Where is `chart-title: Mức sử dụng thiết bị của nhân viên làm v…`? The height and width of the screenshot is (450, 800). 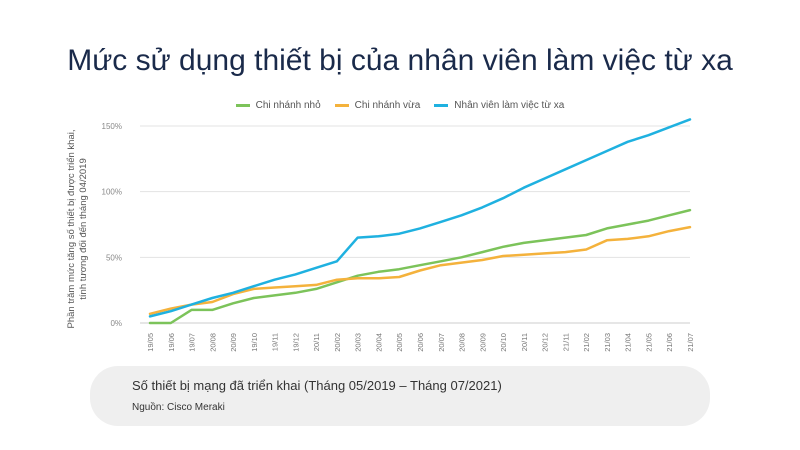
chart-title: Mức sử dụng thiết bị của nhân viên làm v… is located at coordinates (400, 60).